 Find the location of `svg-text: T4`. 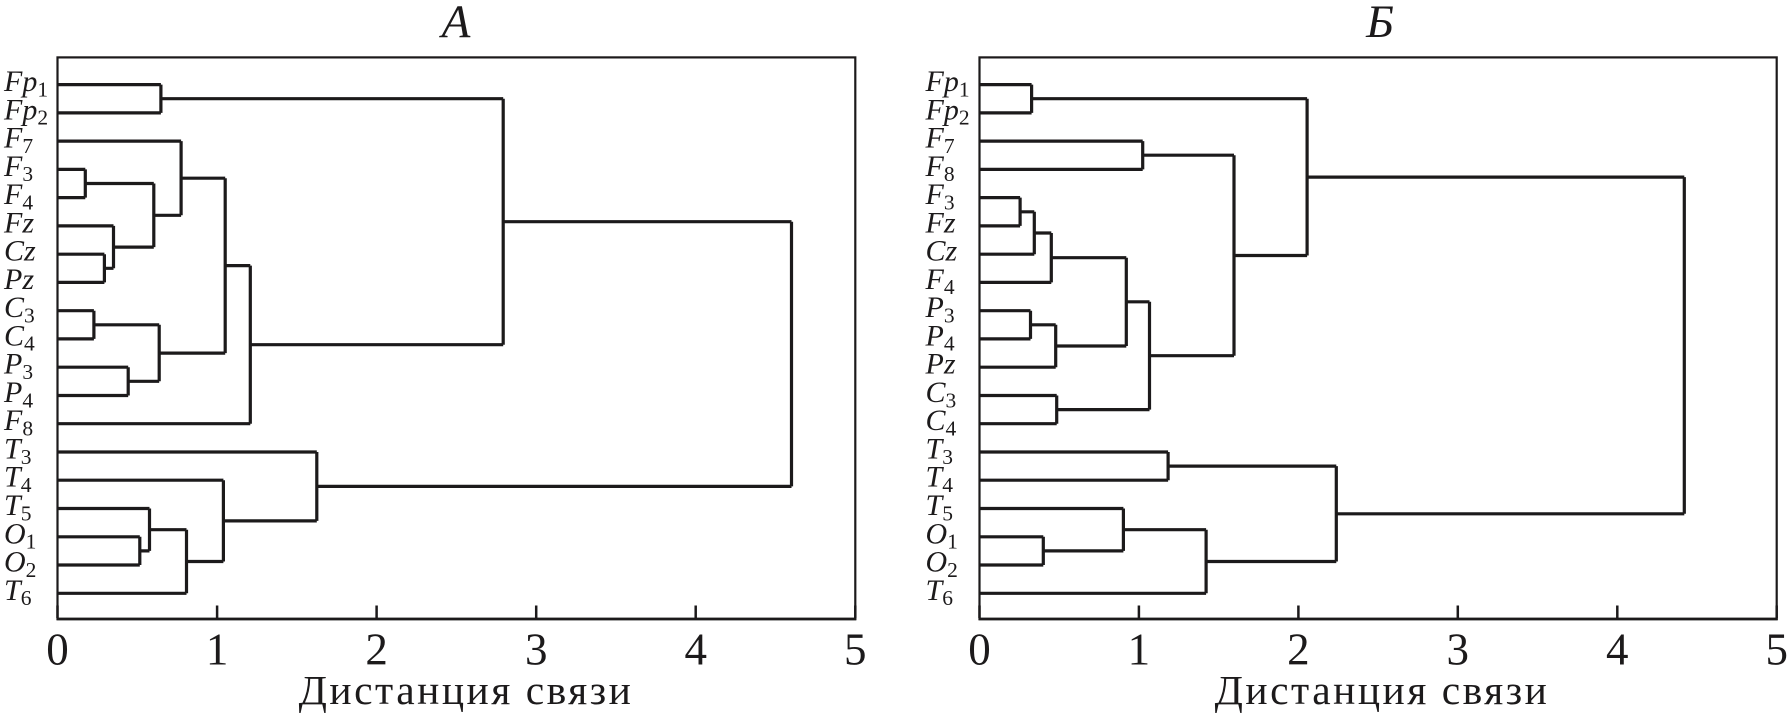

svg-text: T4 is located at coordinates (940, 479).